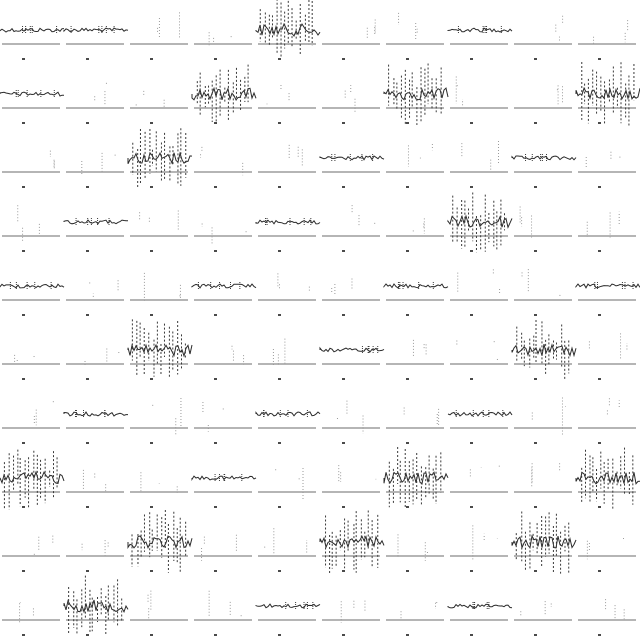 This screenshot has width=640, height=640. I want to click on tile-r5-c9, so click(607, 356).